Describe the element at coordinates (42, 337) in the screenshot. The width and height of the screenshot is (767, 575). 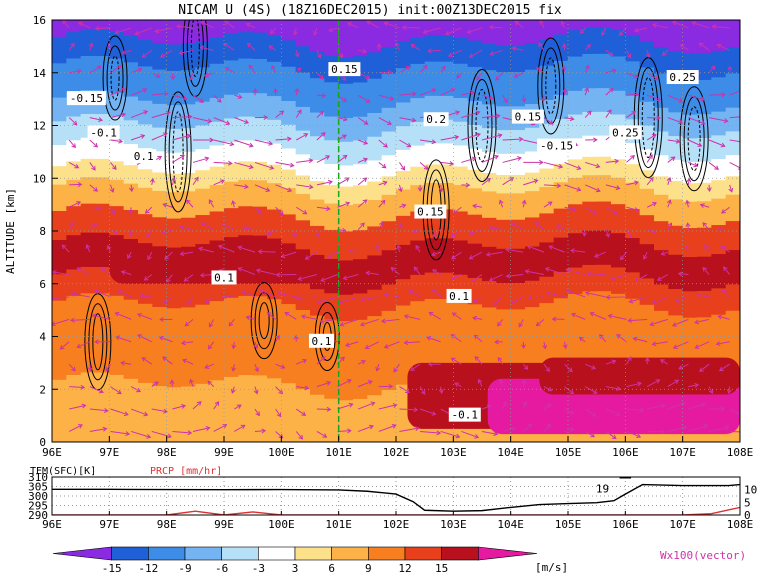
I see `y-tick-label: 4` at that location.